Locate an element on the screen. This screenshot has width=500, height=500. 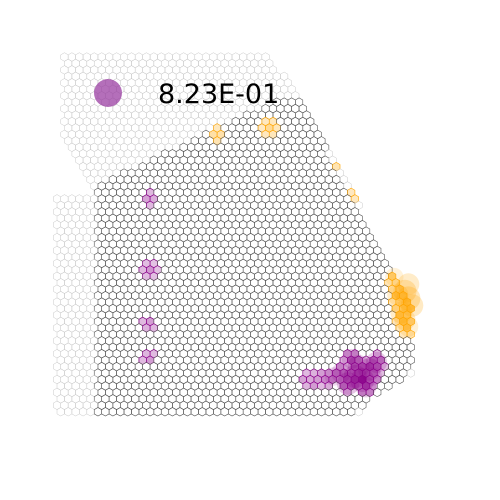
legend: 8.23E-01 is located at coordinates (186, 94).